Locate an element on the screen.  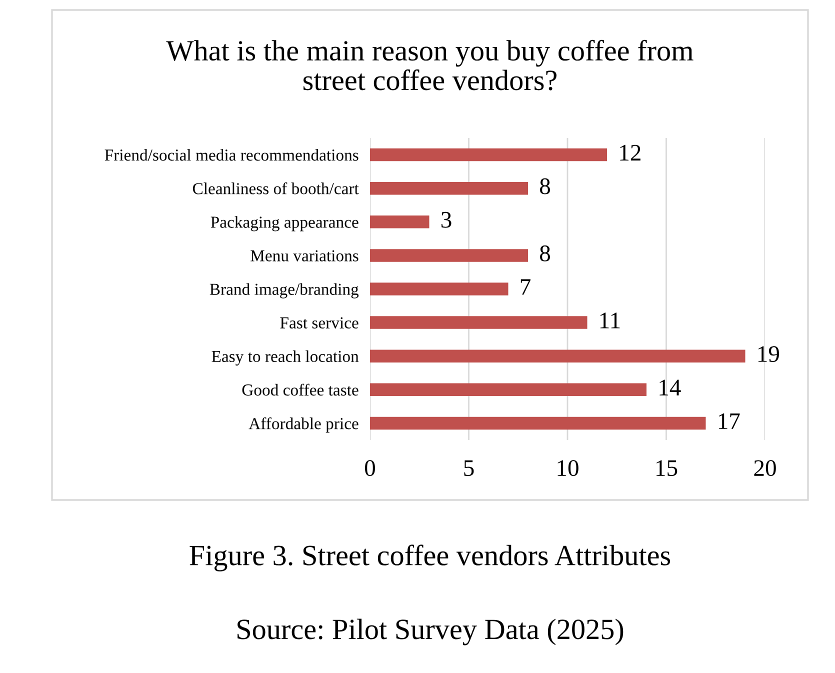
y-tick-label: Fast service is located at coordinates (319, 322).